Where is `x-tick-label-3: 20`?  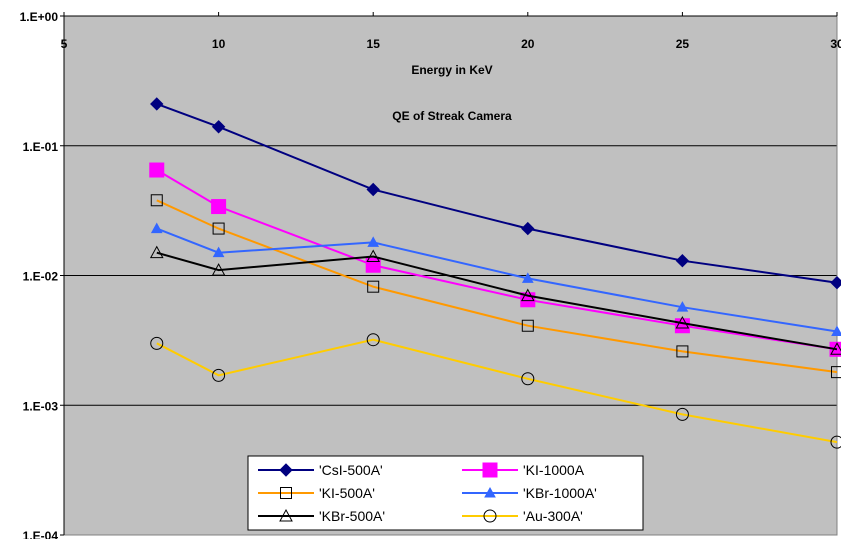 x-tick-label-3: 20 is located at coordinates (528, 44).